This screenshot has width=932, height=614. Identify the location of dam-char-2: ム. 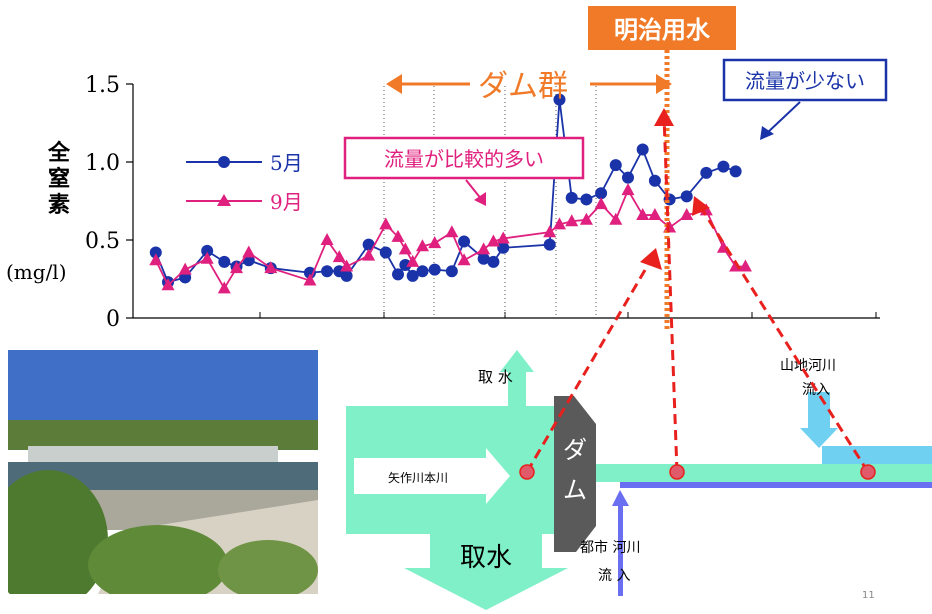
(575, 490).